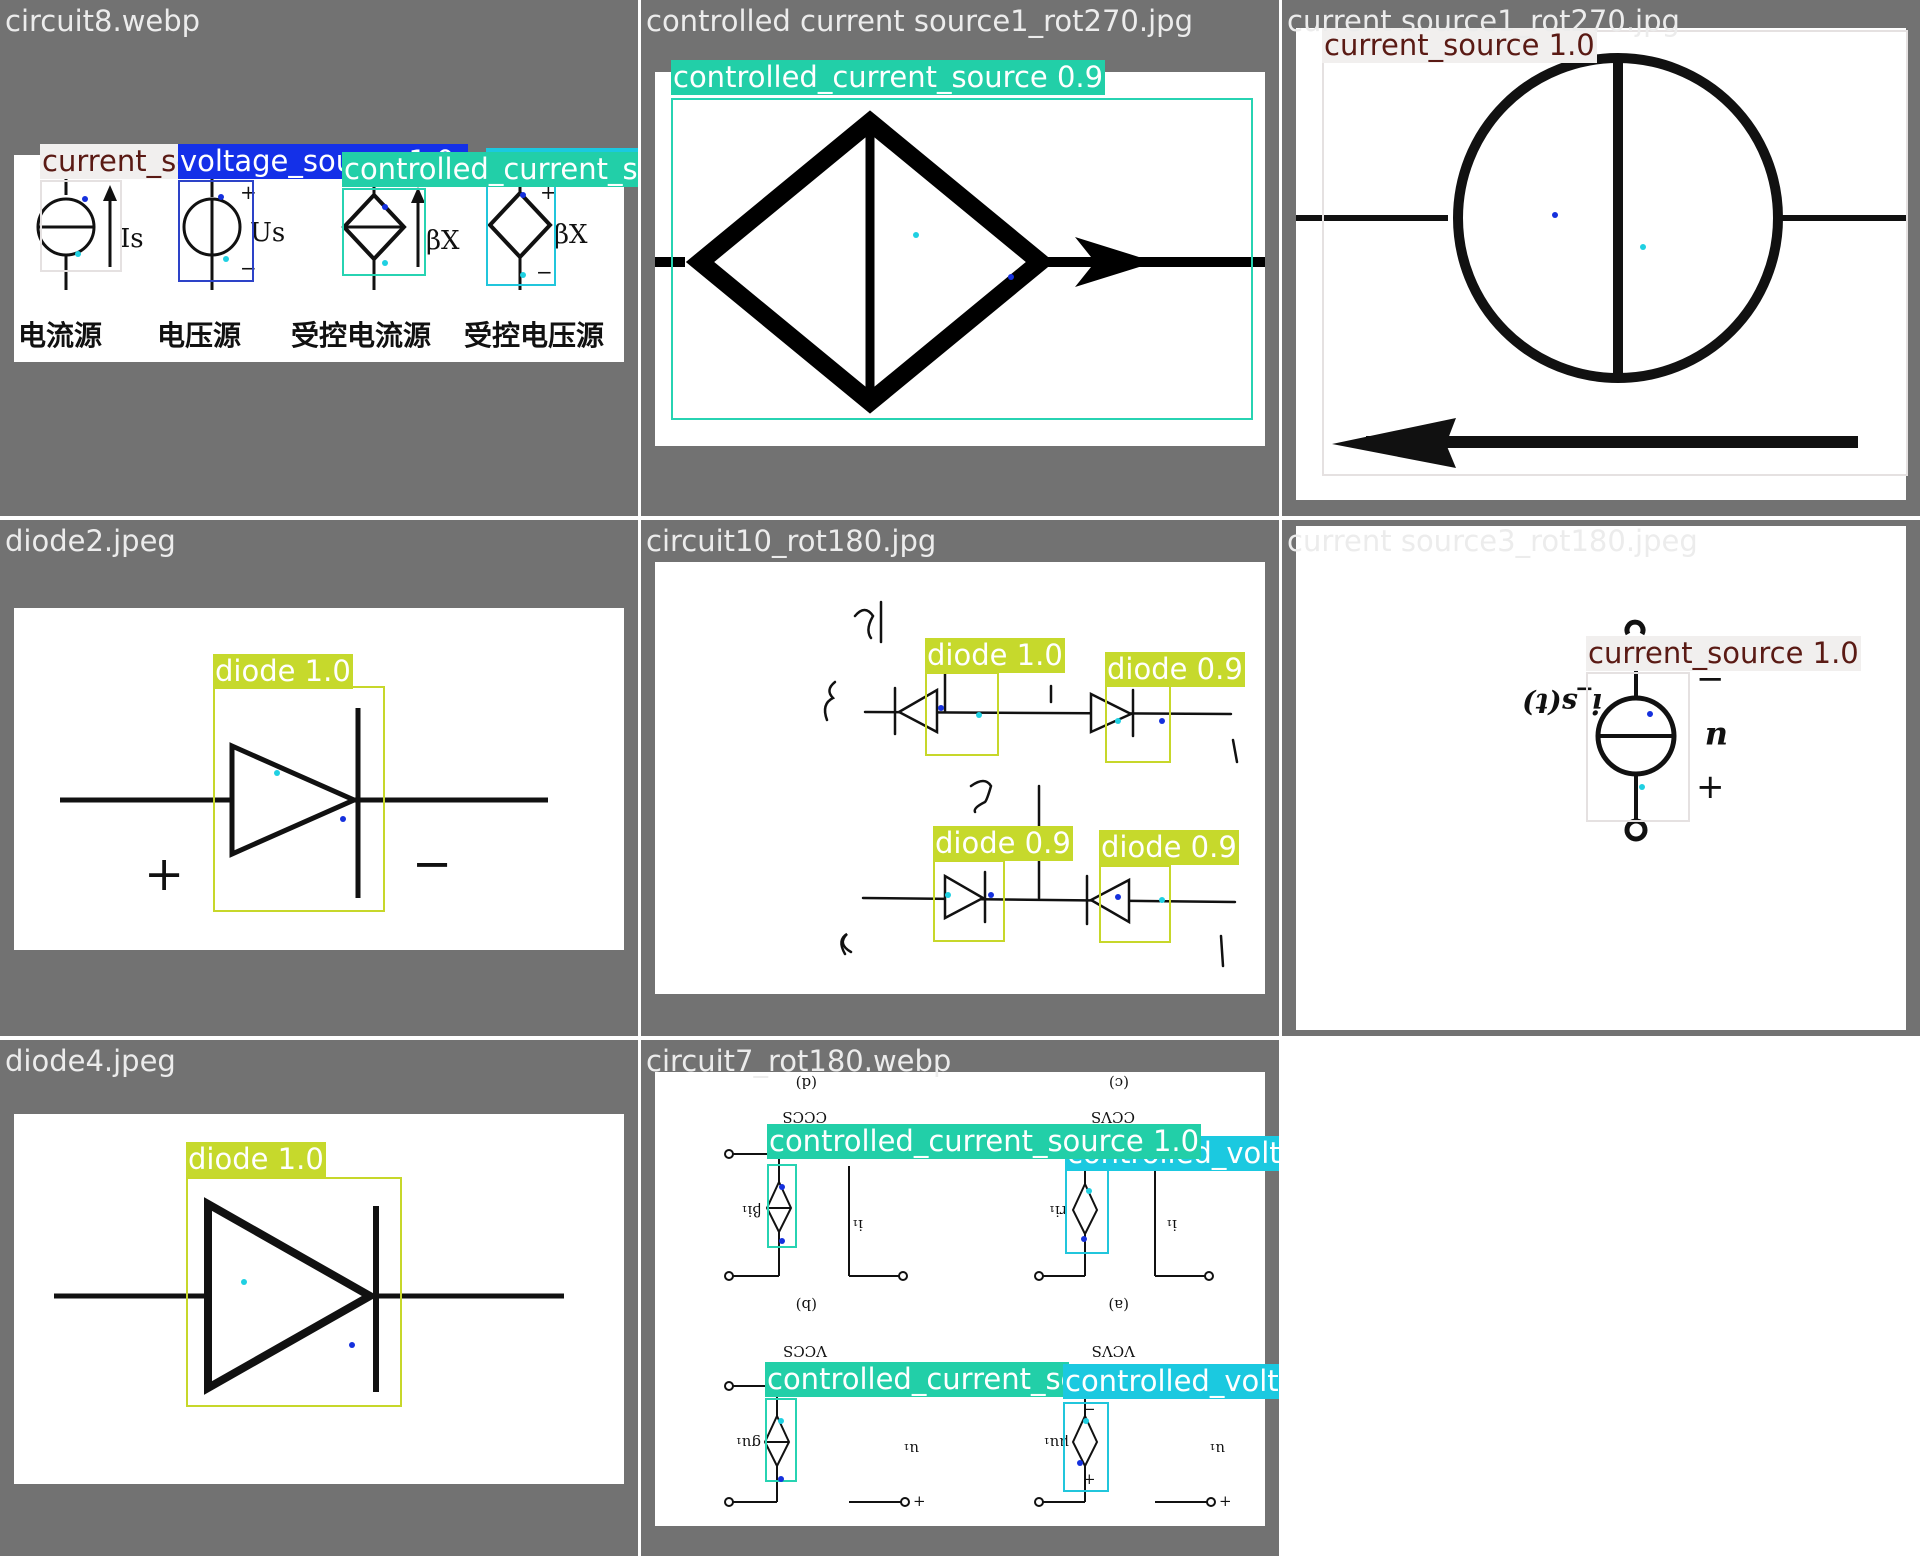 The height and width of the screenshot is (1557, 1920). What do you see at coordinates (1716, 739) in the screenshot?
I see `svg-text: u` at bounding box center [1716, 739].